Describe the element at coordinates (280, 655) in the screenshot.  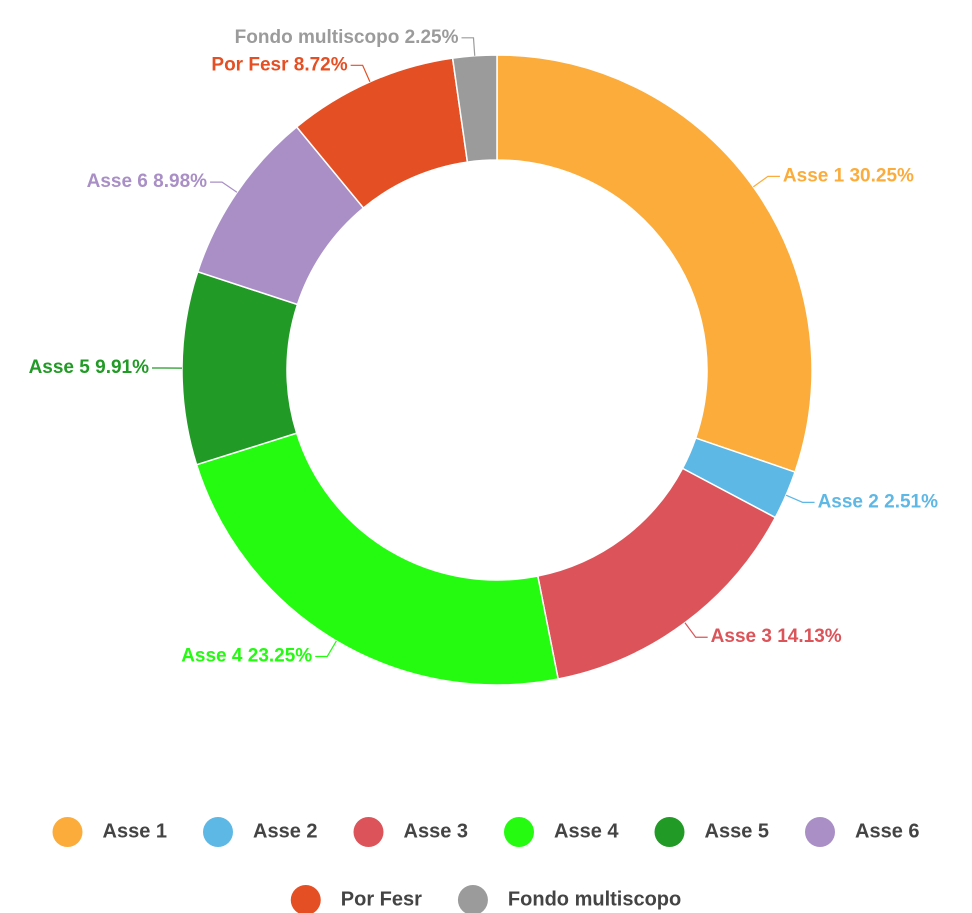
I see `data-label-value: 23.25%` at that location.